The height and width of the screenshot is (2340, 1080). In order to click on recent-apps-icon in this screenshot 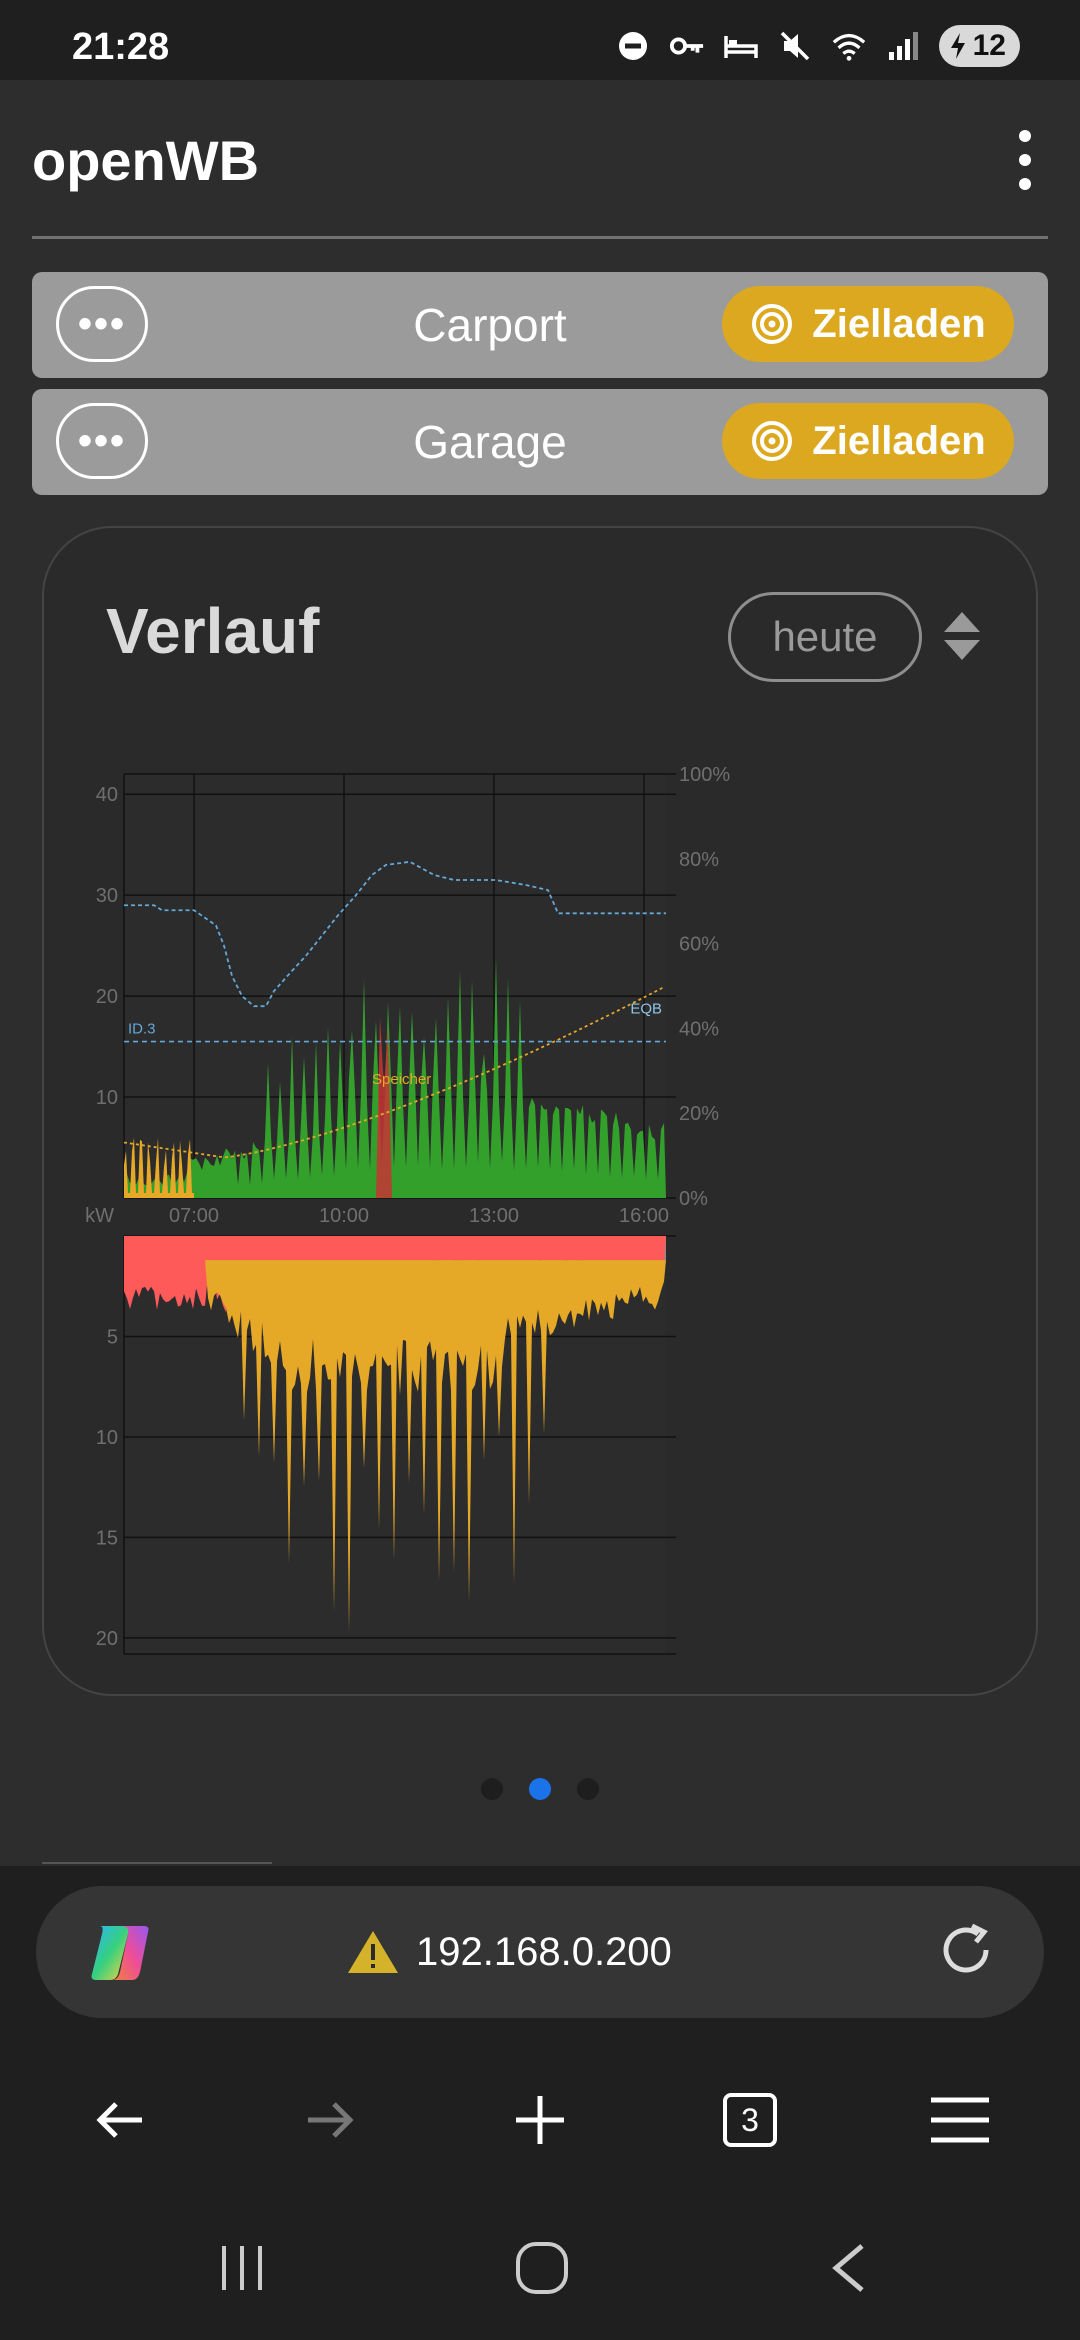, I will do `click(242, 2268)`.